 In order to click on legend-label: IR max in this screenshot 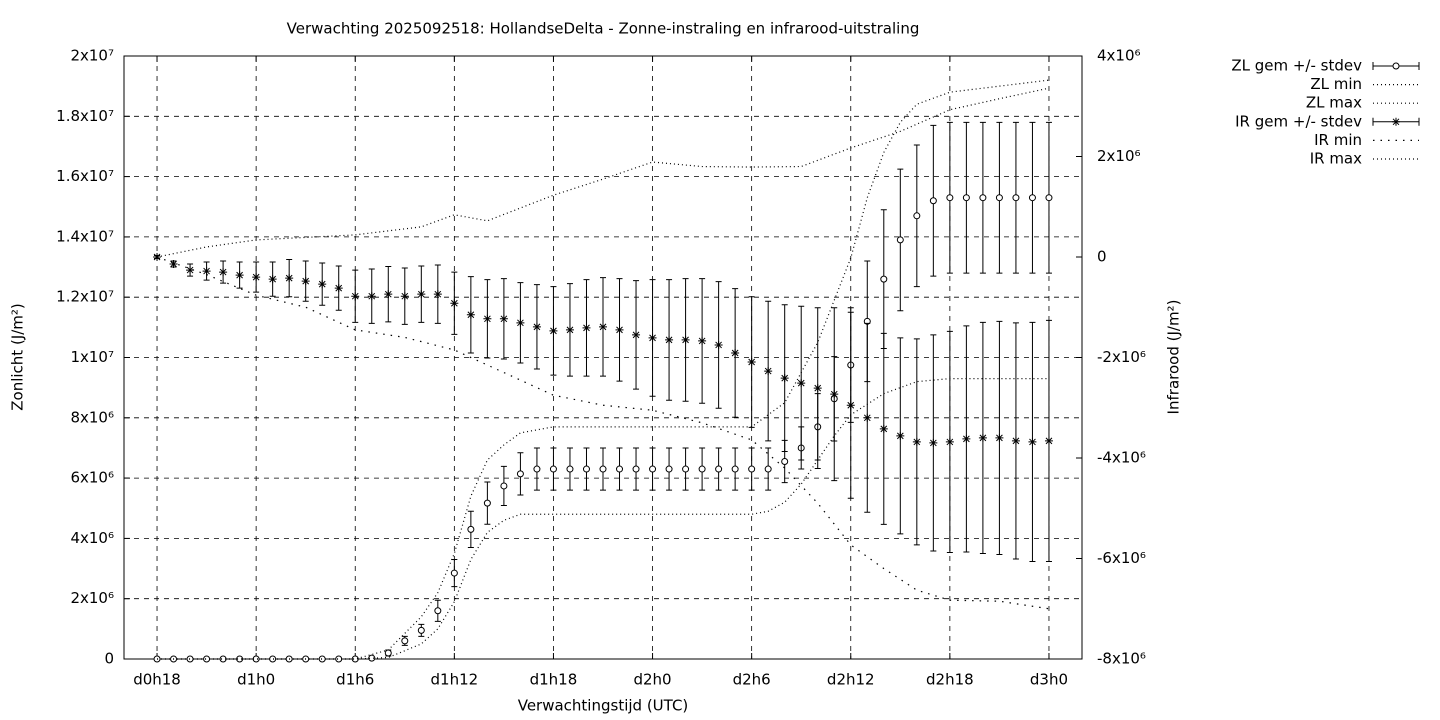, I will do `click(1336, 159)`.